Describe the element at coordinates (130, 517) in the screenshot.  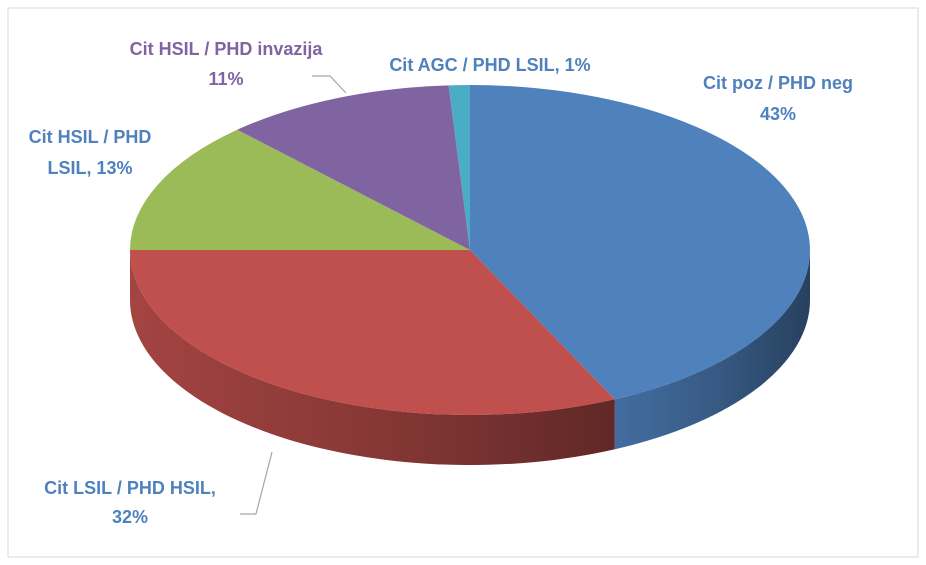
I see `data-label: 32%` at that location.